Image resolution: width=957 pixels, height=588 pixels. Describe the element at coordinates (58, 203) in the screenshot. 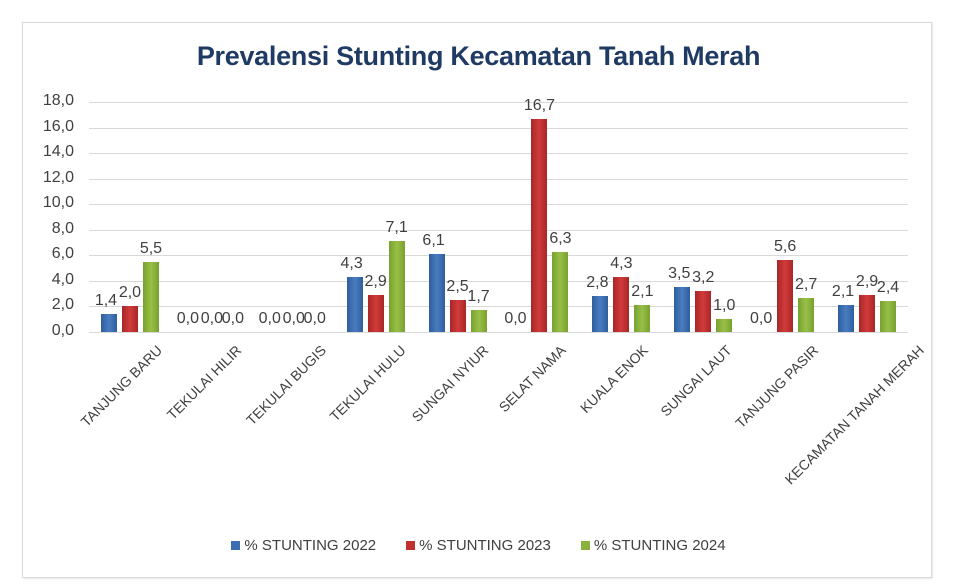

I see `y-tick-label: 10,0` at that location.